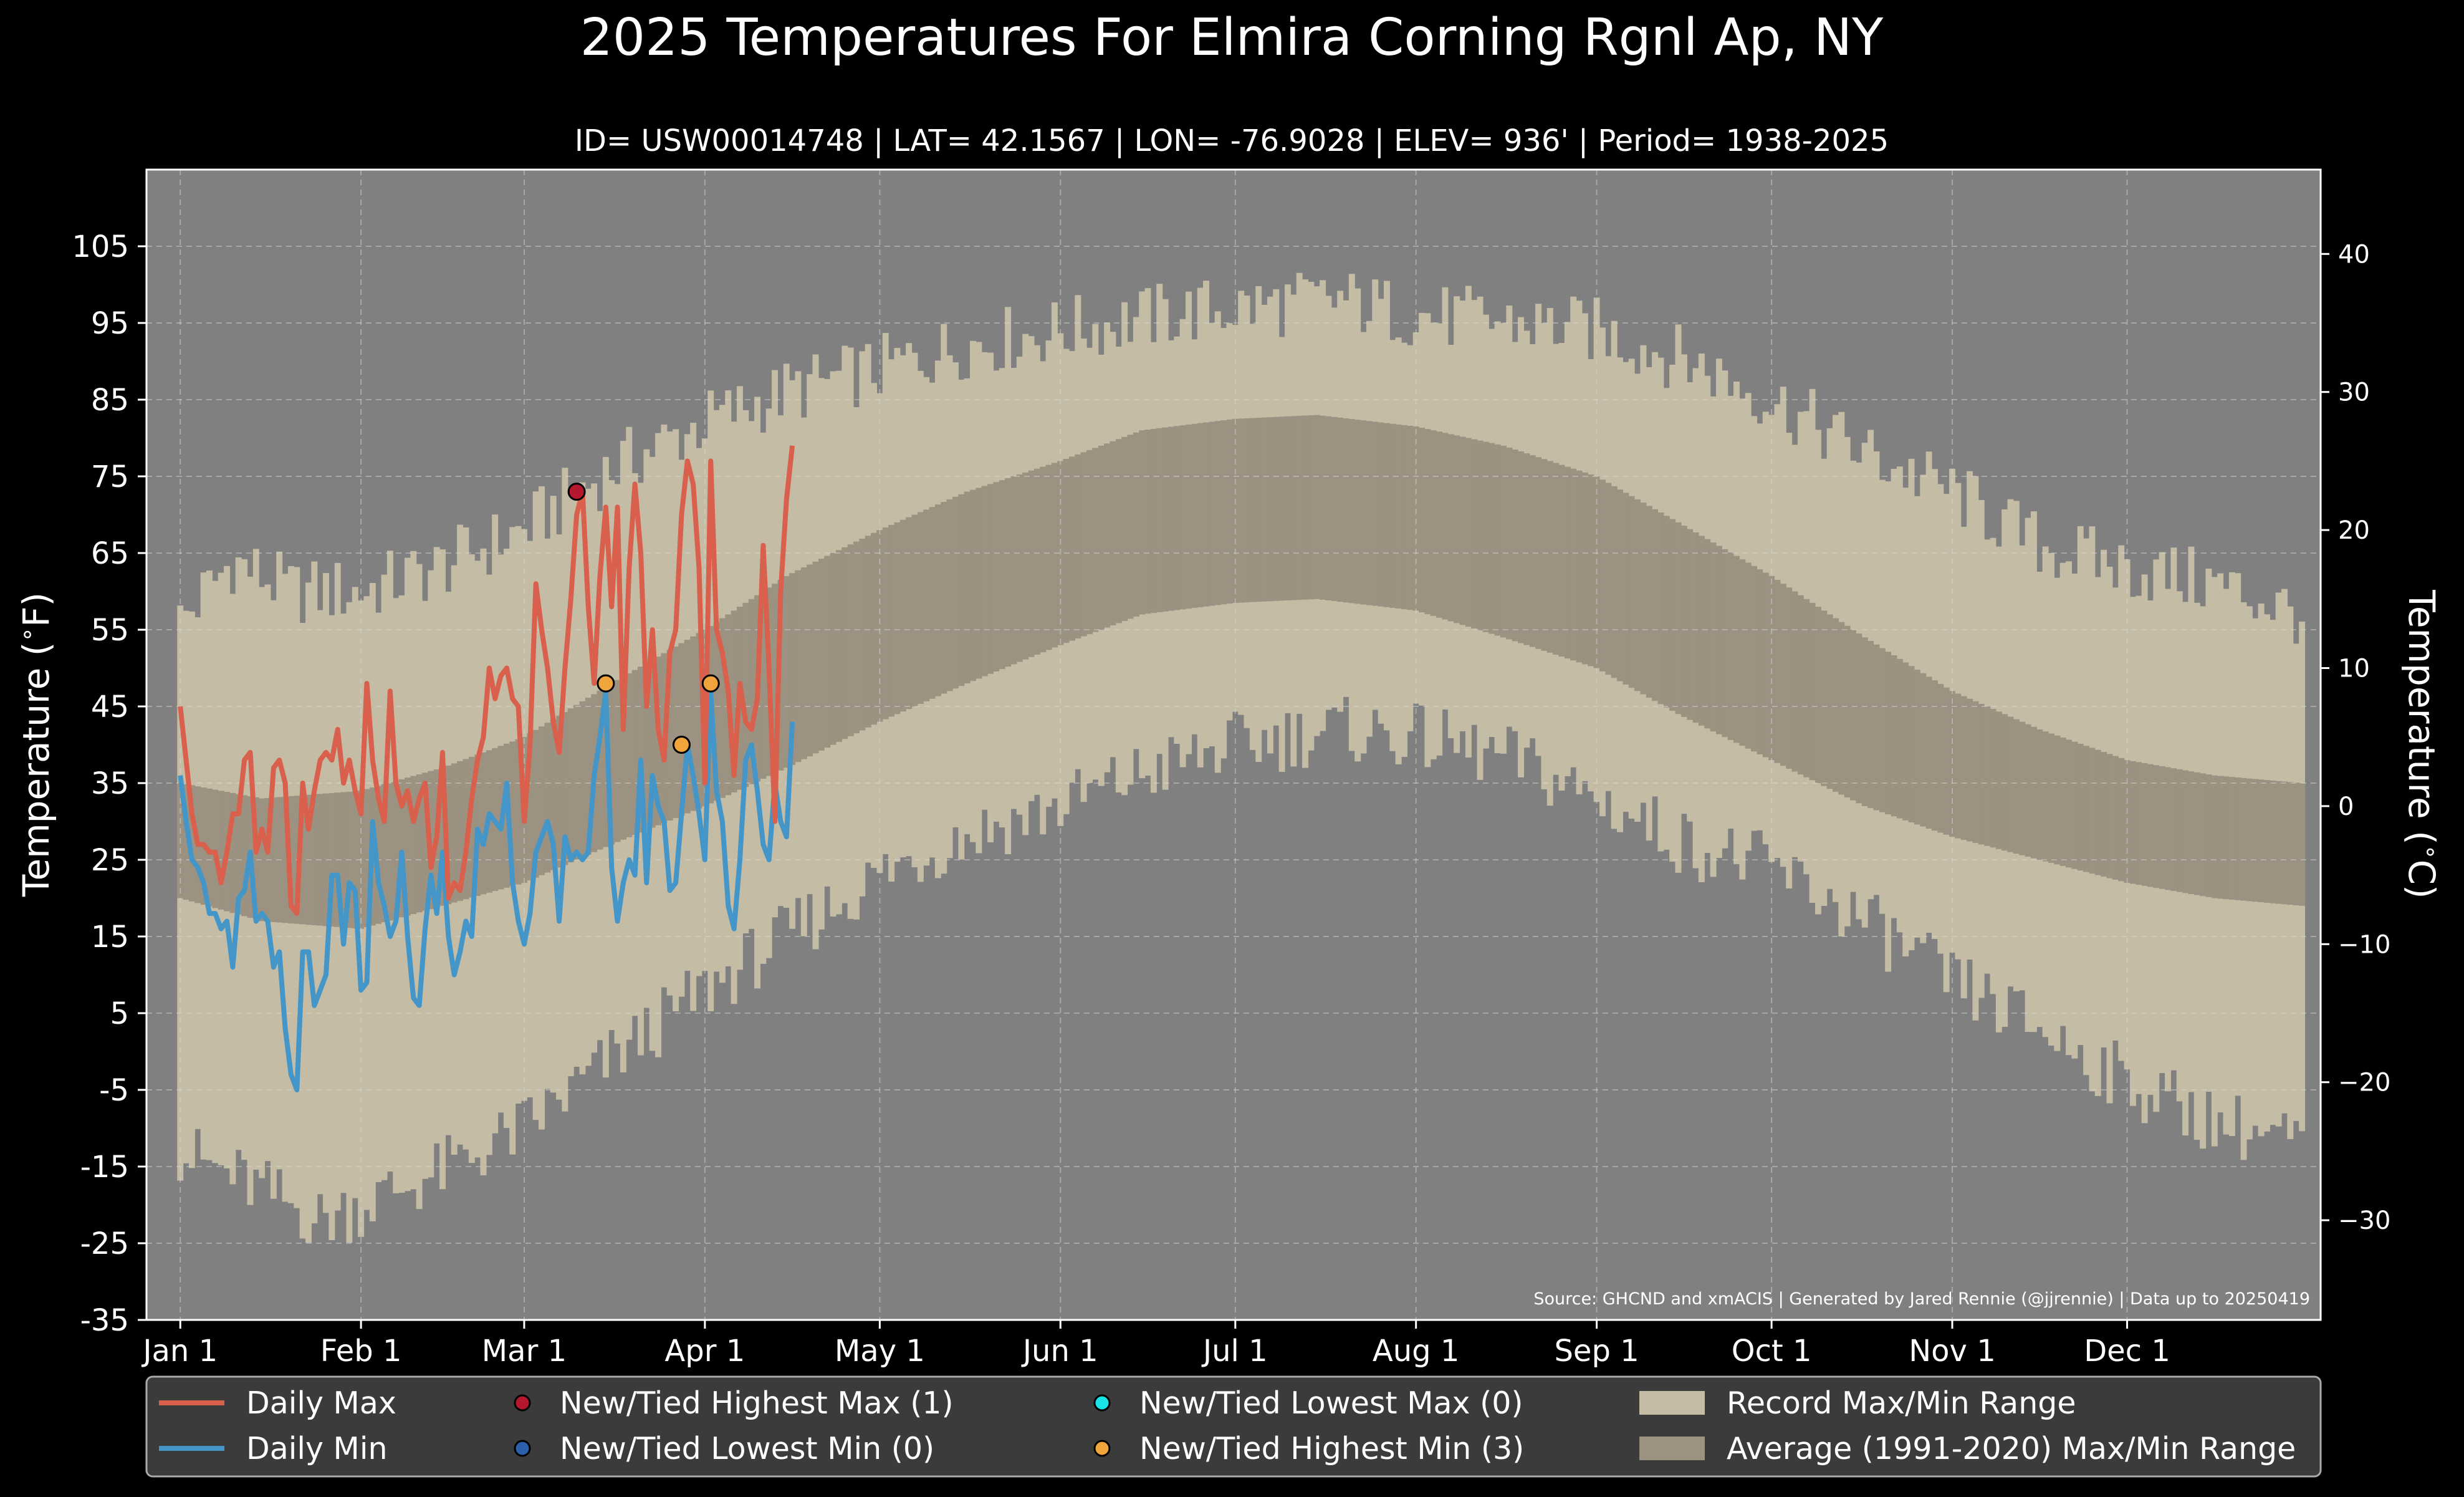 The width and height of the screenshot is (2464, 1497). What do you see at coordinates (331, 927) in the screenshot?
I see `record-range-bar` at bounding box center [331, 927].